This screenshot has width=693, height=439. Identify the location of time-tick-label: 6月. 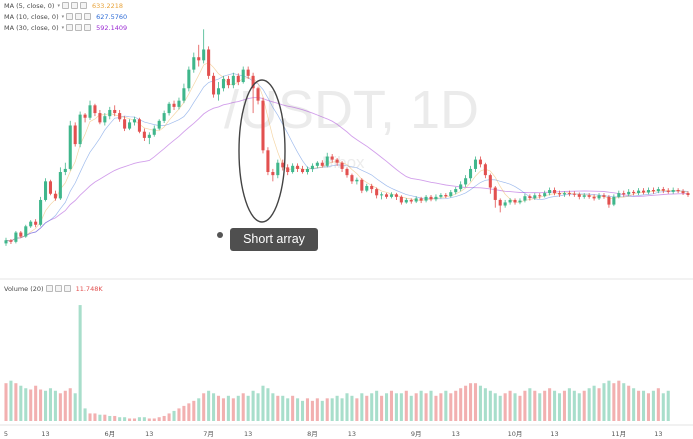
(109, 434).